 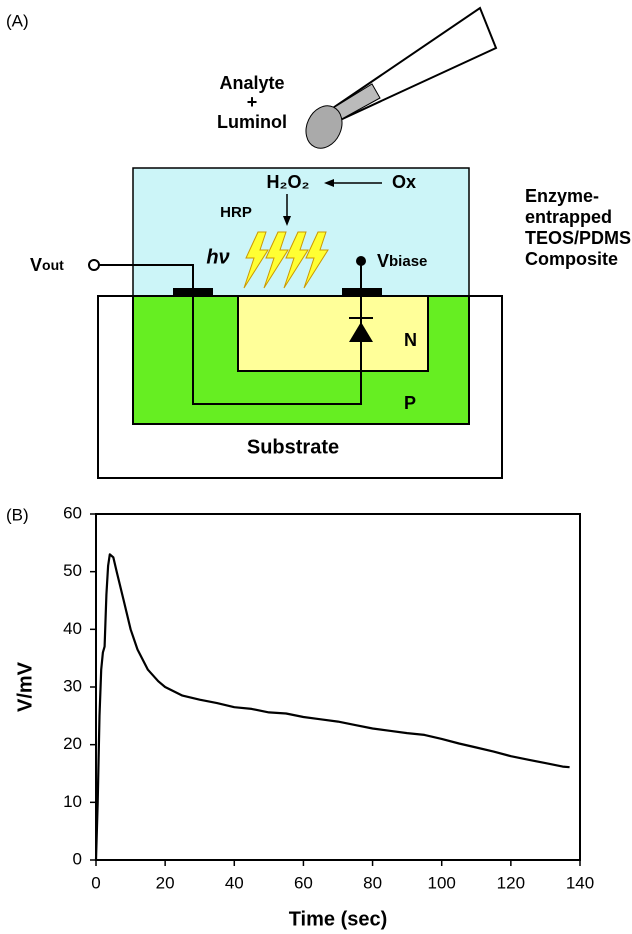 I want to click on vout-label: Vout, so click(x=47, y=265).